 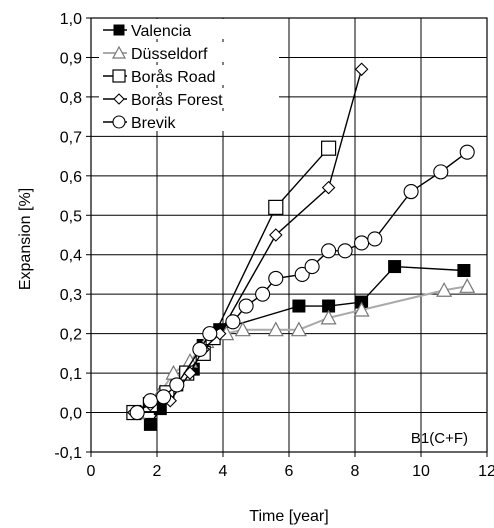 I want to click on y-tick-label: 0,6, so click(x=71, y=177).